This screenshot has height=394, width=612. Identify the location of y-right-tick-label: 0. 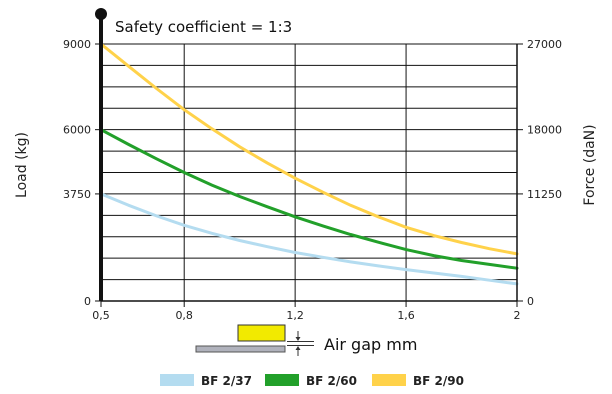
(530, 301).